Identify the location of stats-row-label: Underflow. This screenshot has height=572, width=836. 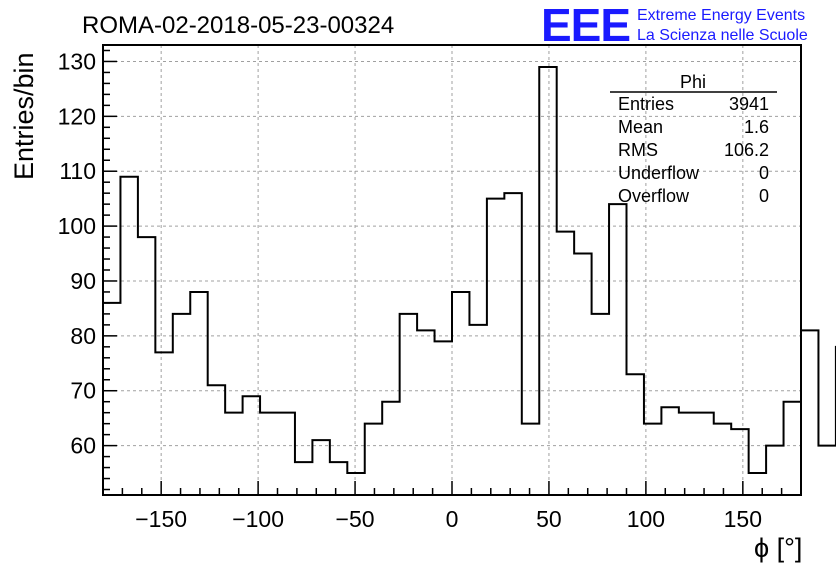
(659, 173).